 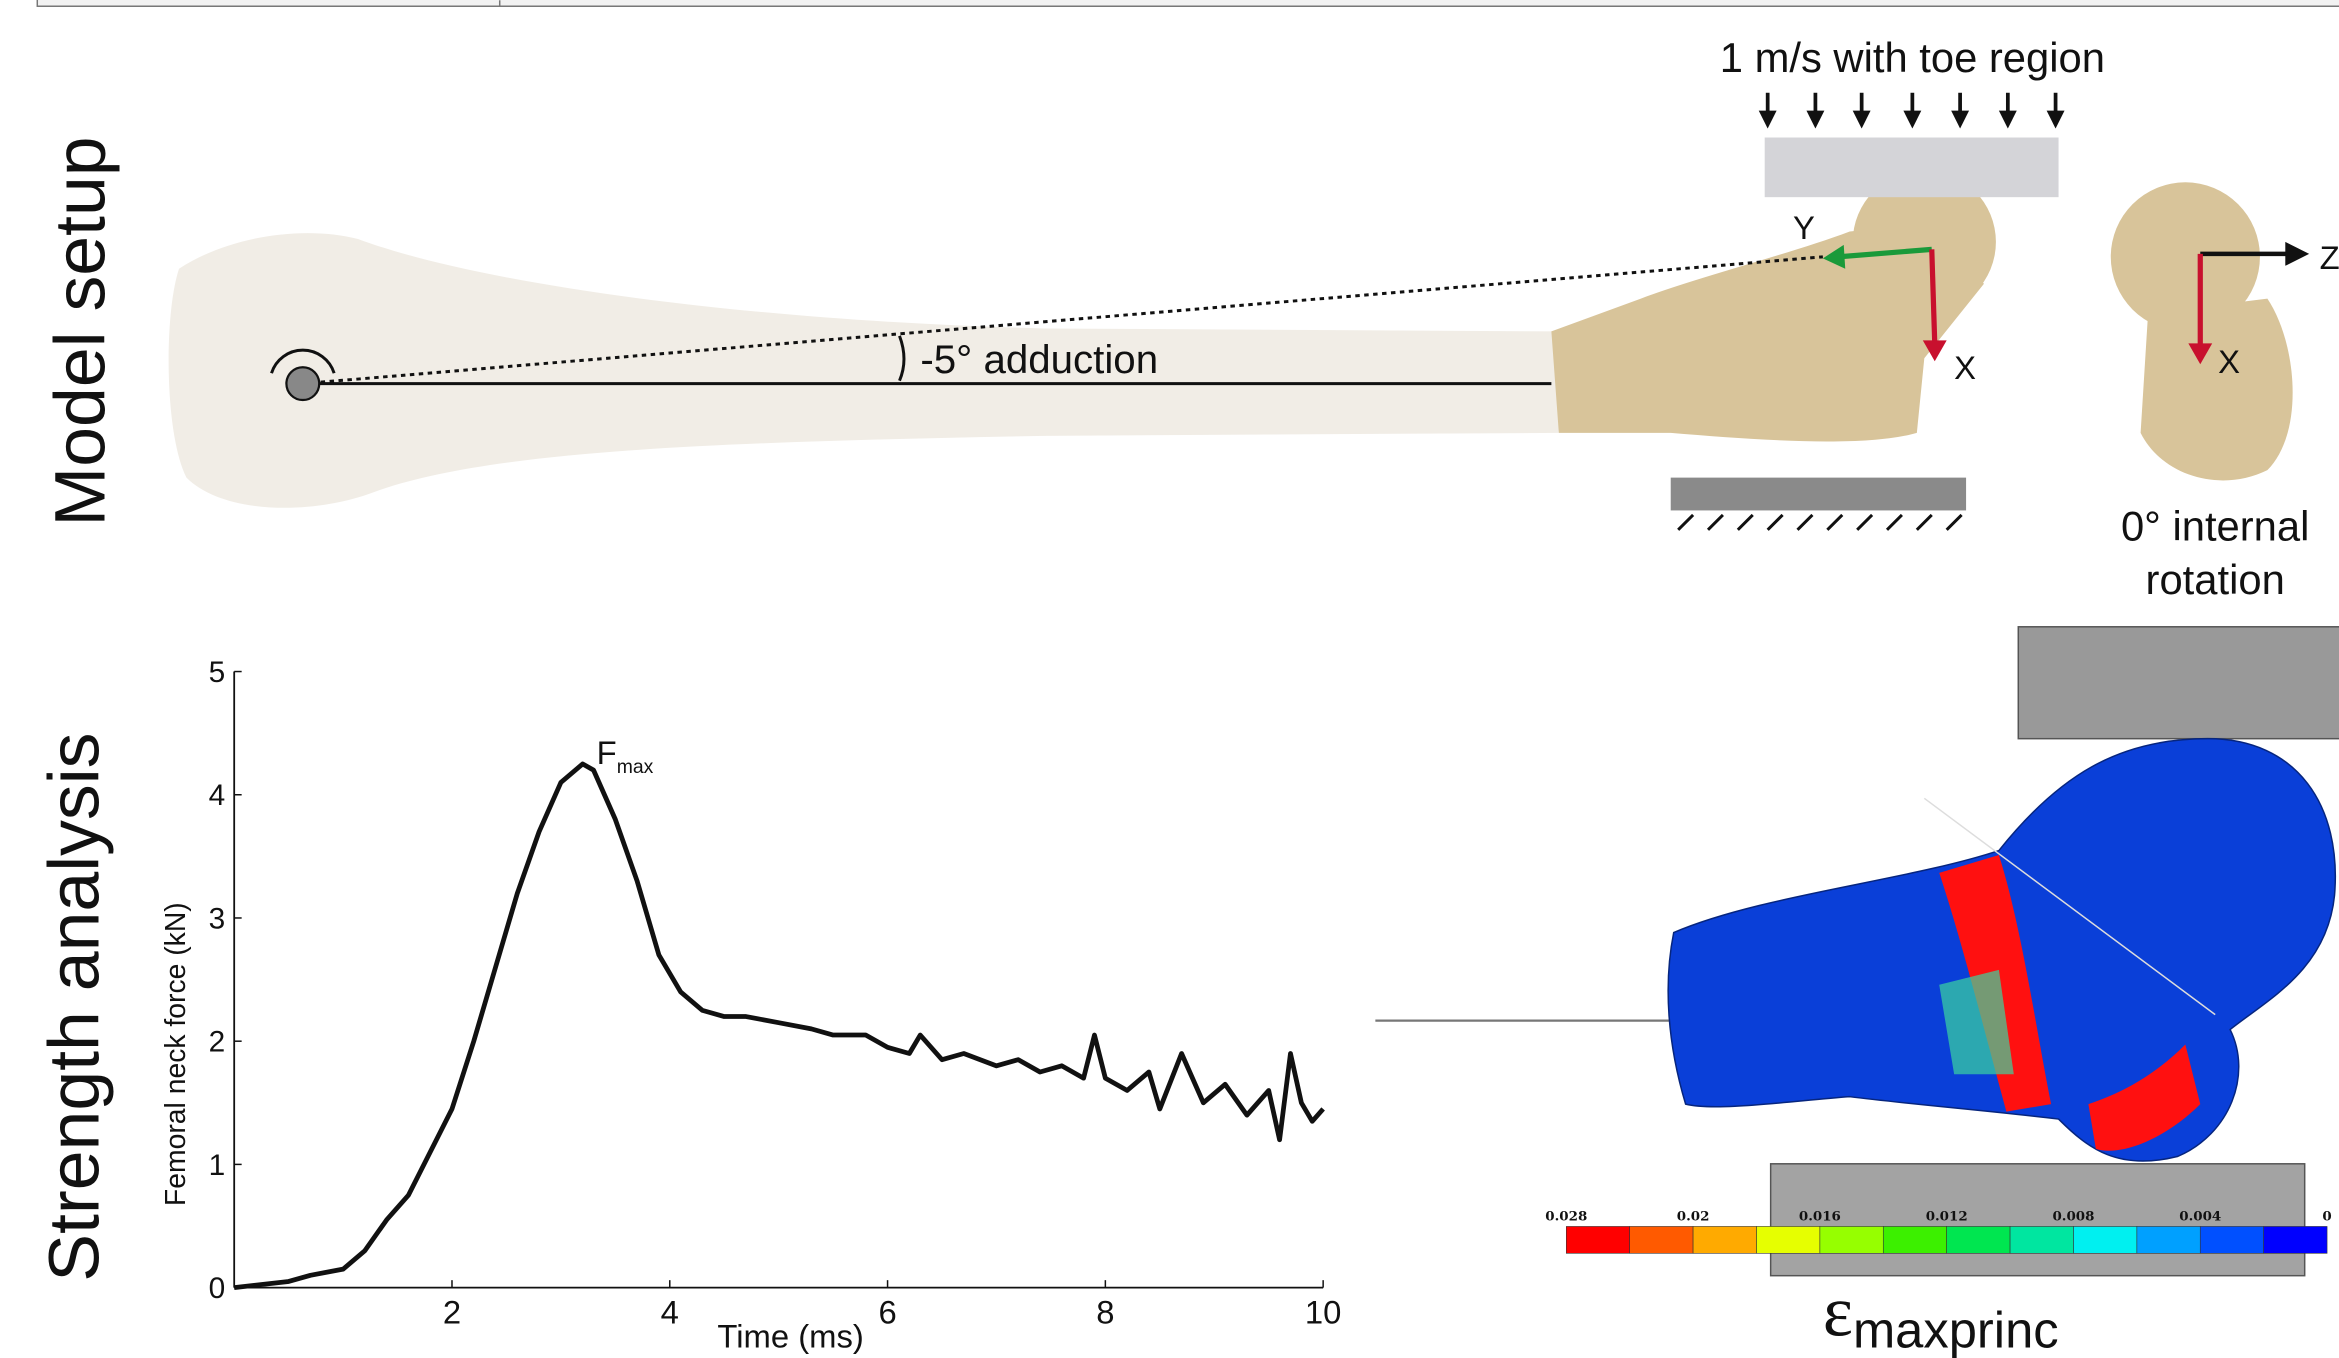 What do you see at coordinates (1884, 253) in the screenshot?
I see `y-axis-arrow` at bounding box center [1884, 253].